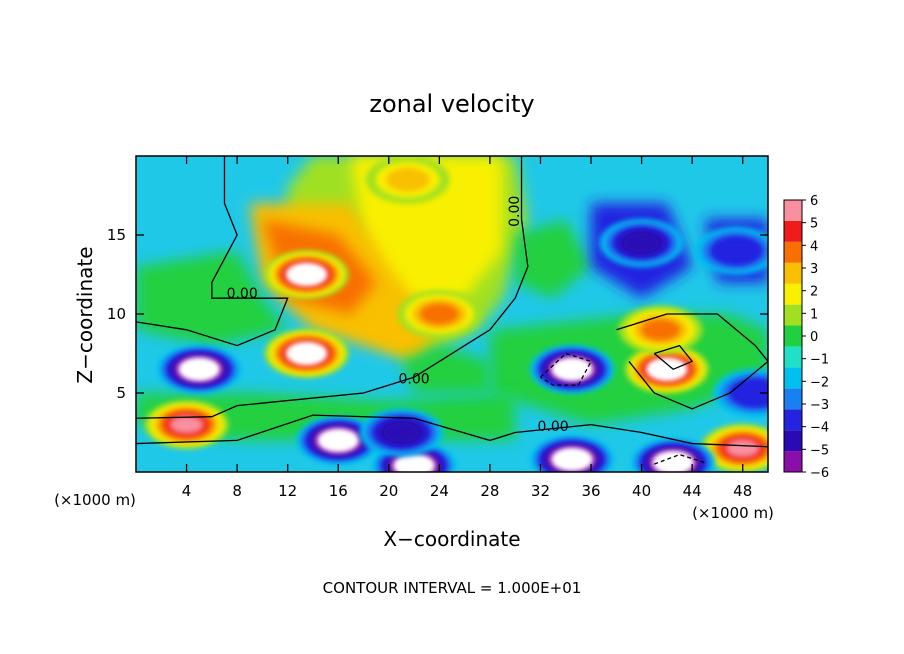 This screenshot has width=904, height=654. I want to click on x-tick-label-5: 24, so click(439, 491).